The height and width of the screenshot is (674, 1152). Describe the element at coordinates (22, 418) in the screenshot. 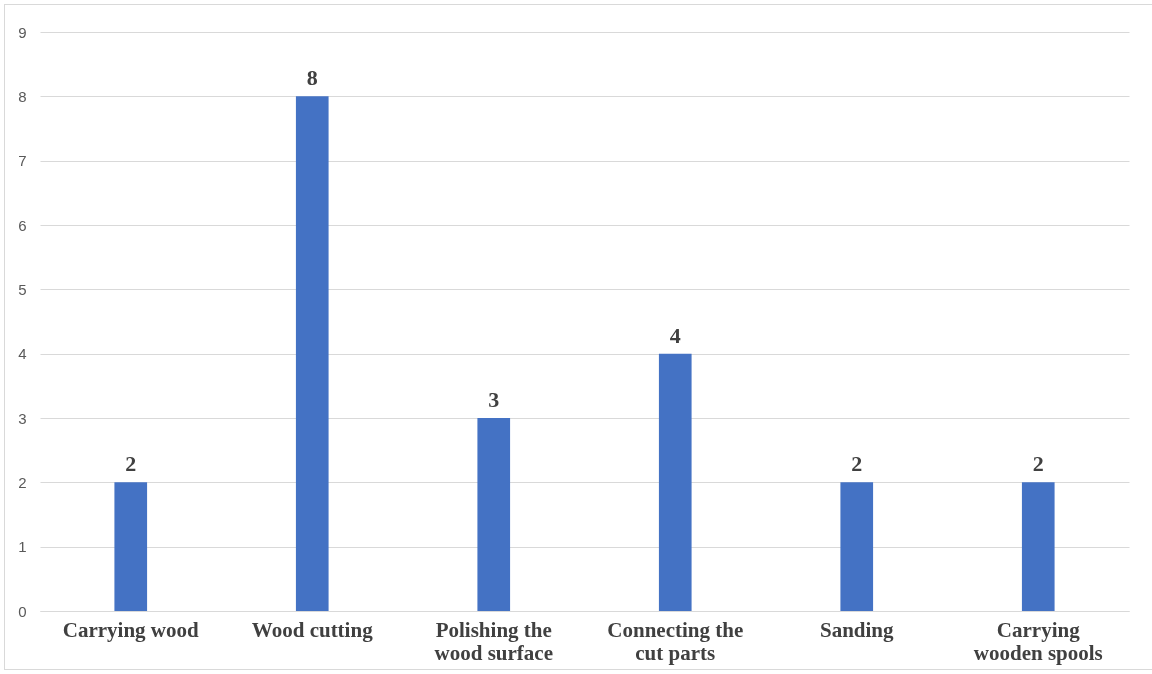

I see `y-tick-label: 3` at that location.